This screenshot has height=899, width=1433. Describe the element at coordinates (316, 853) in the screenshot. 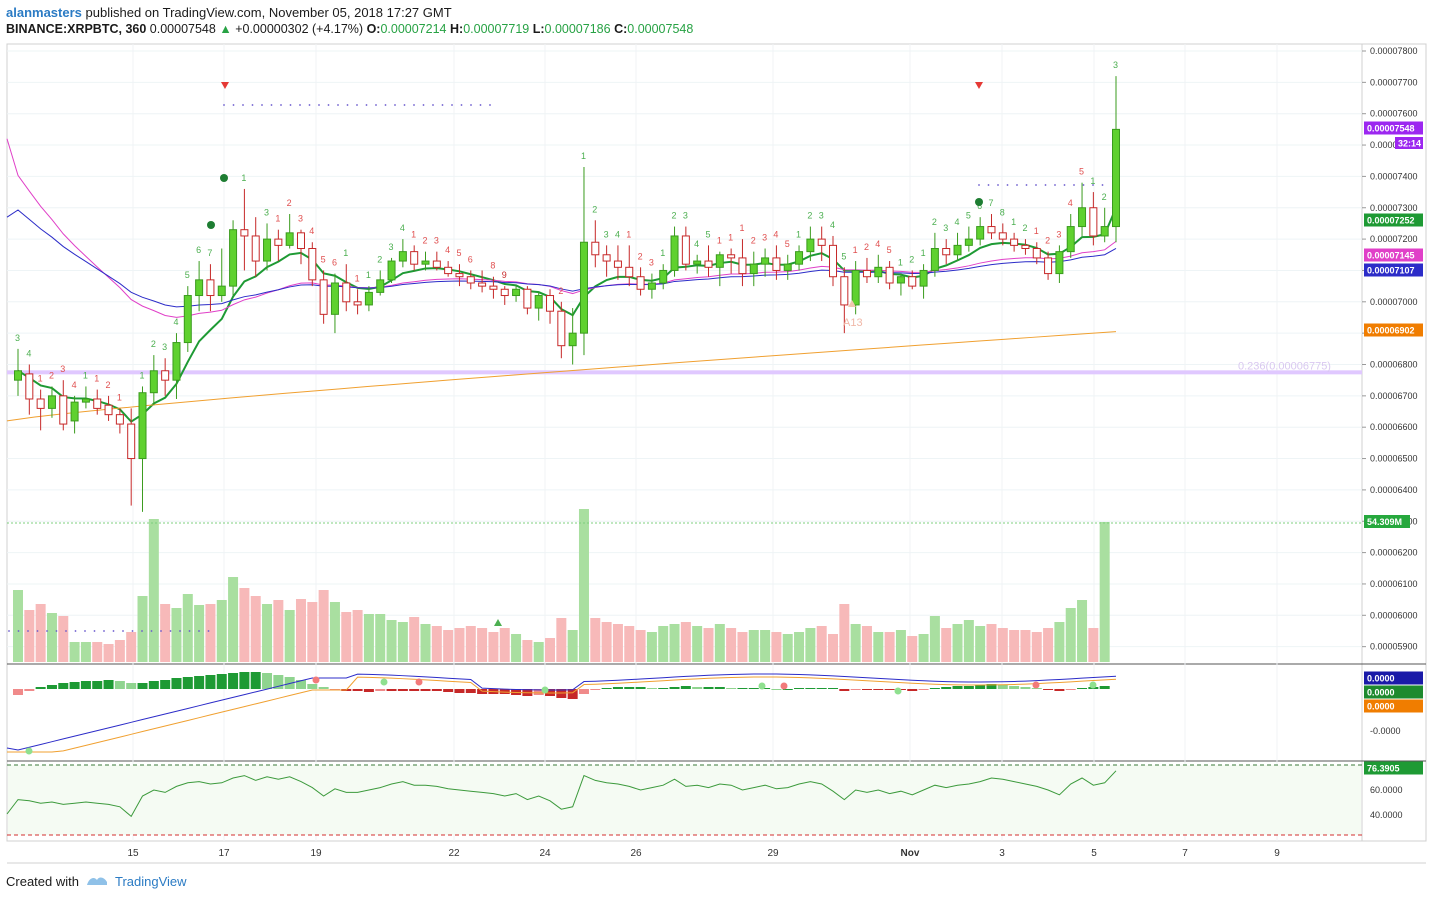

I see `time-tick-label: 19` at that location.